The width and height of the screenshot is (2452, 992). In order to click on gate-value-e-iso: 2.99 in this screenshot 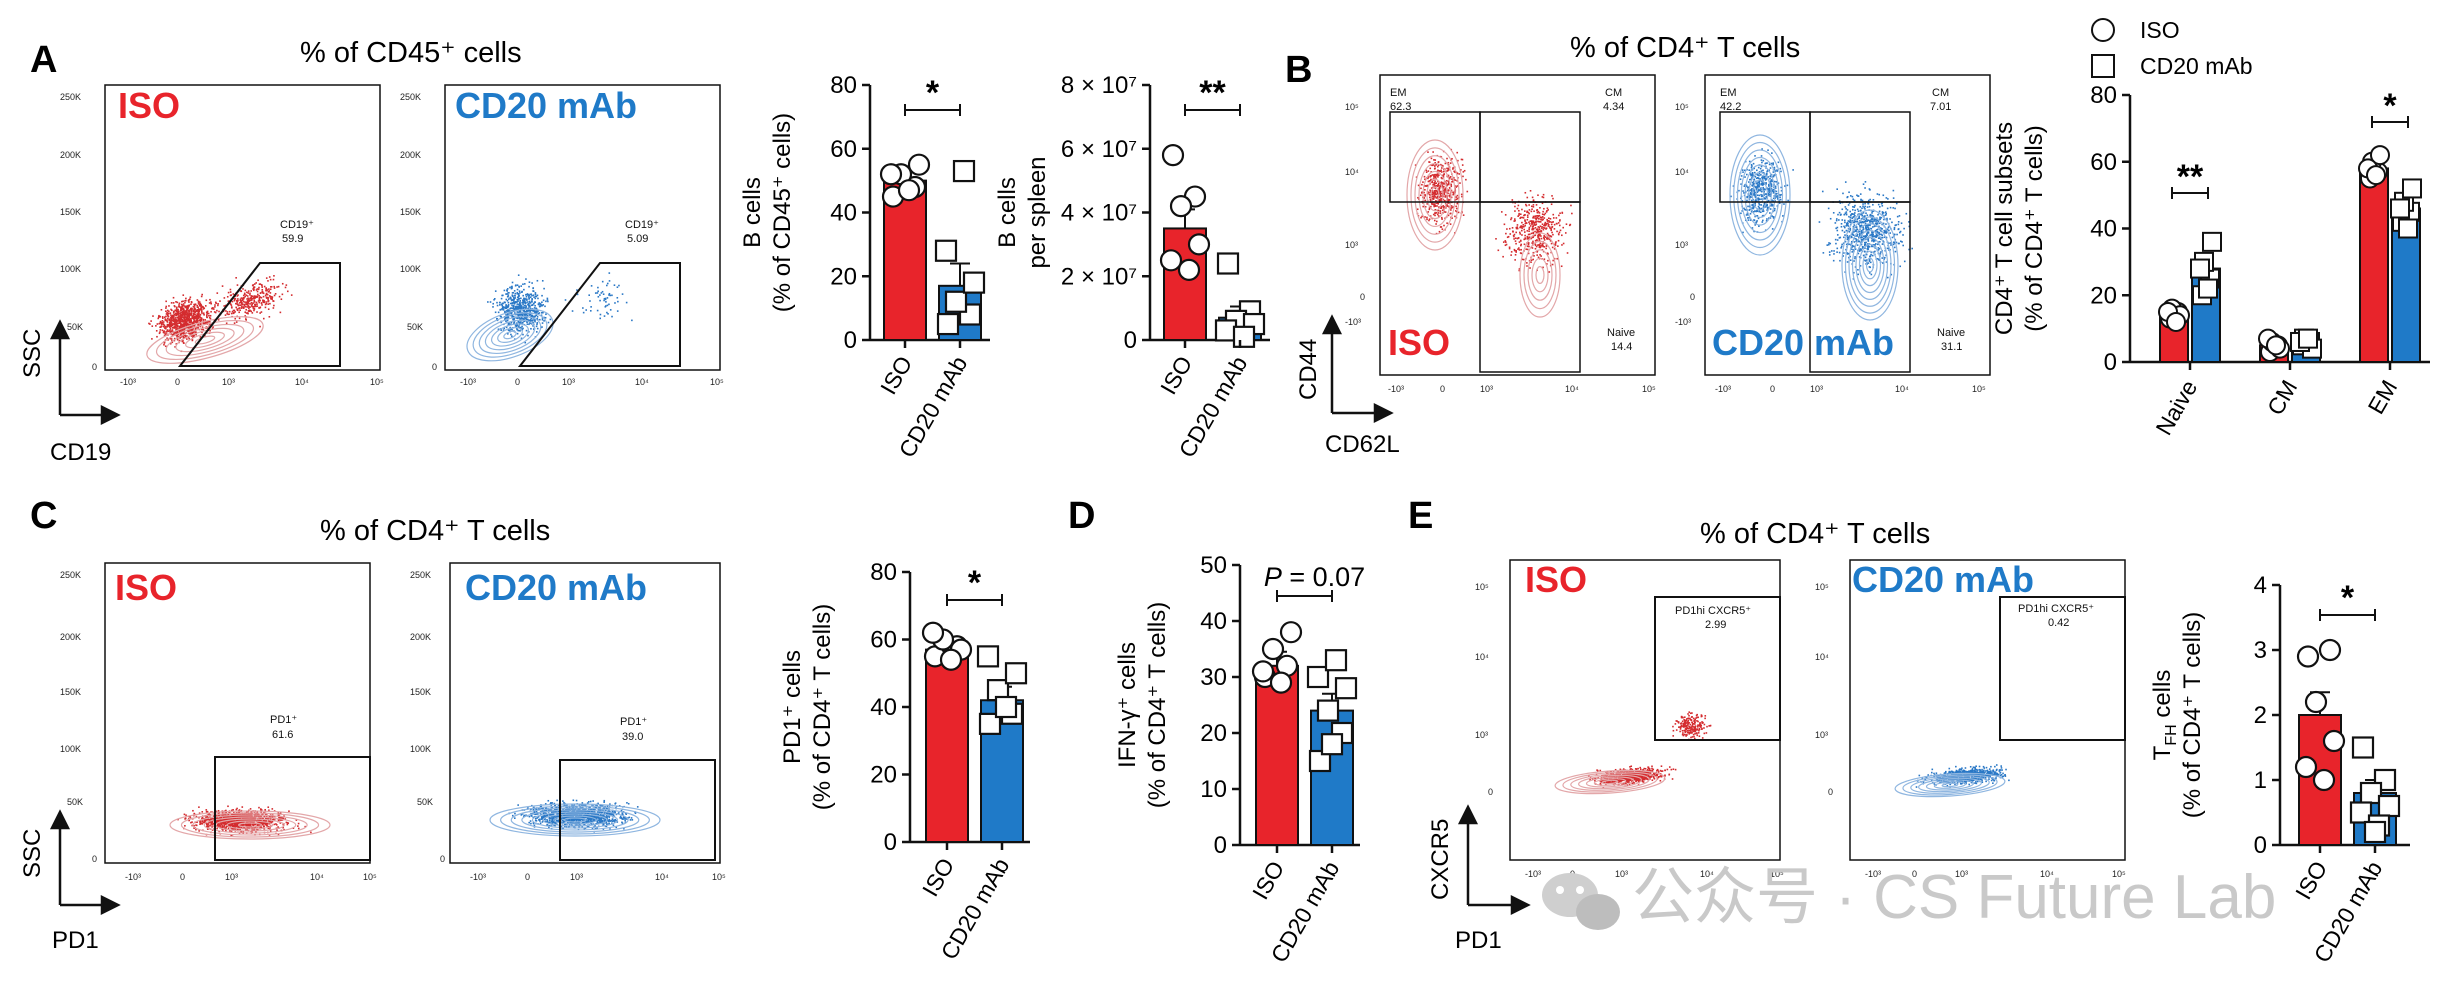, I will do `click(1715, 625)`.